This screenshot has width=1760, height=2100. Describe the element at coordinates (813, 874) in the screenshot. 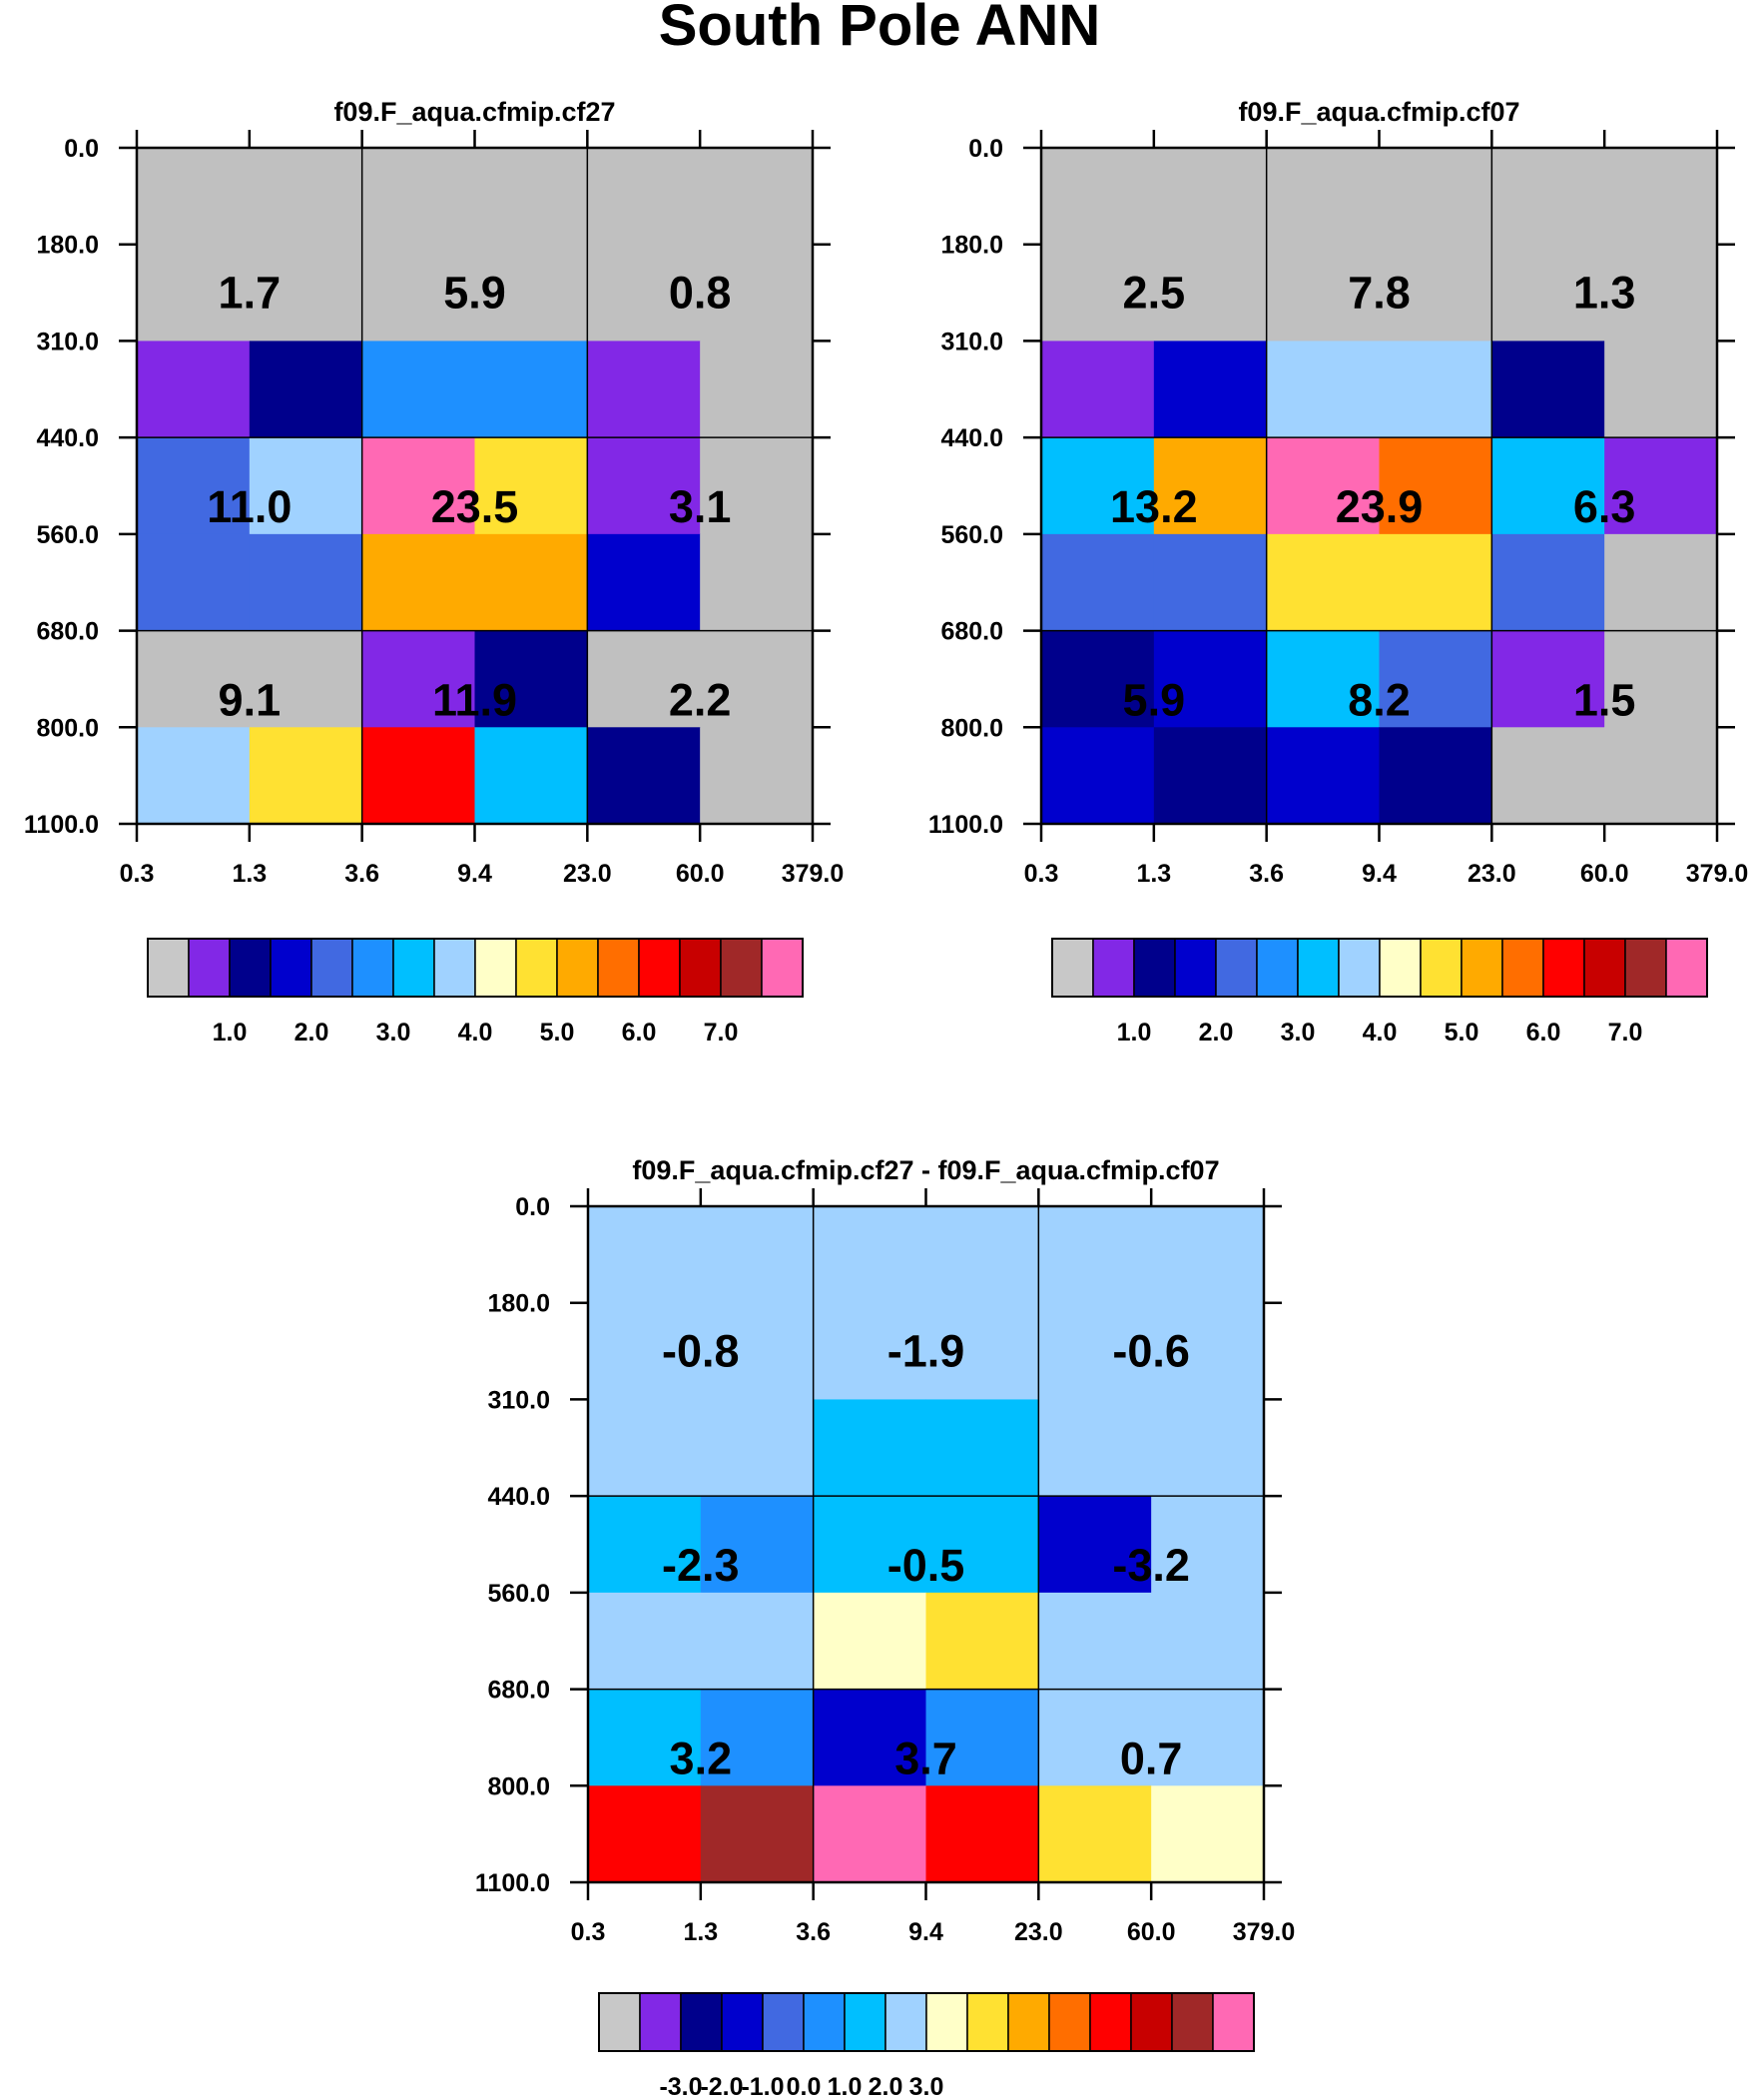

I see `x-tick-label: 379.0` at that location.